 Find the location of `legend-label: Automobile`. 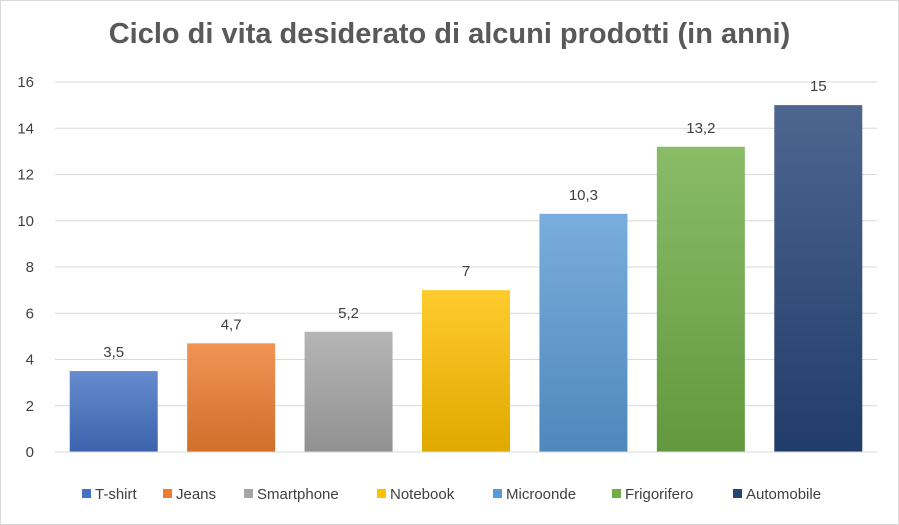

legend-label: Automobile is located at coordinates (783, 494).